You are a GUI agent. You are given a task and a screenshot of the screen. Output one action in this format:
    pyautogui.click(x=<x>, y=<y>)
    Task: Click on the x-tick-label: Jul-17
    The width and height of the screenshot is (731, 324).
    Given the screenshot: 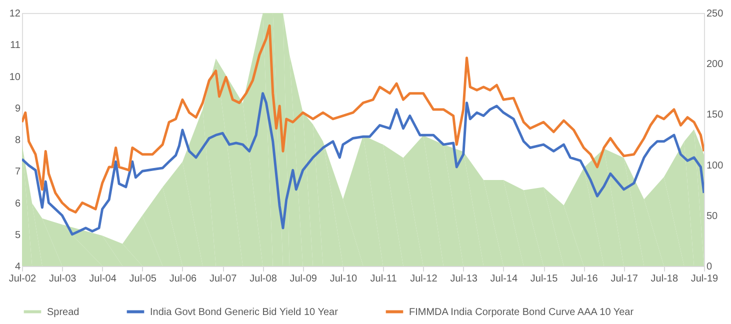 What is the action you would take?
    pyautogui.click(x=624, y=279)
    